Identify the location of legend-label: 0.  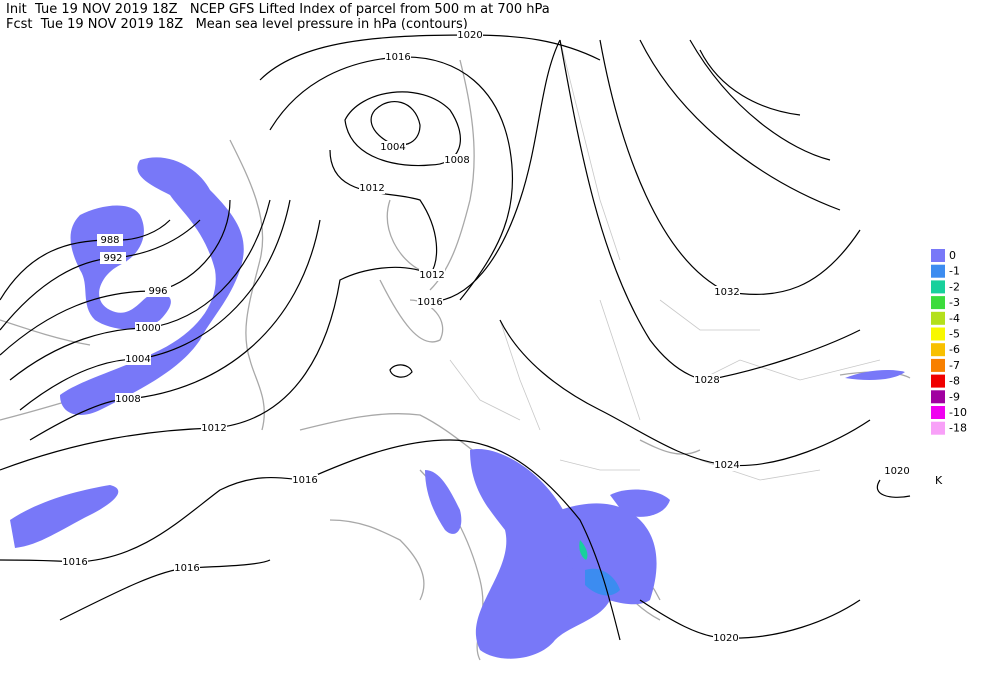
(952, 255).